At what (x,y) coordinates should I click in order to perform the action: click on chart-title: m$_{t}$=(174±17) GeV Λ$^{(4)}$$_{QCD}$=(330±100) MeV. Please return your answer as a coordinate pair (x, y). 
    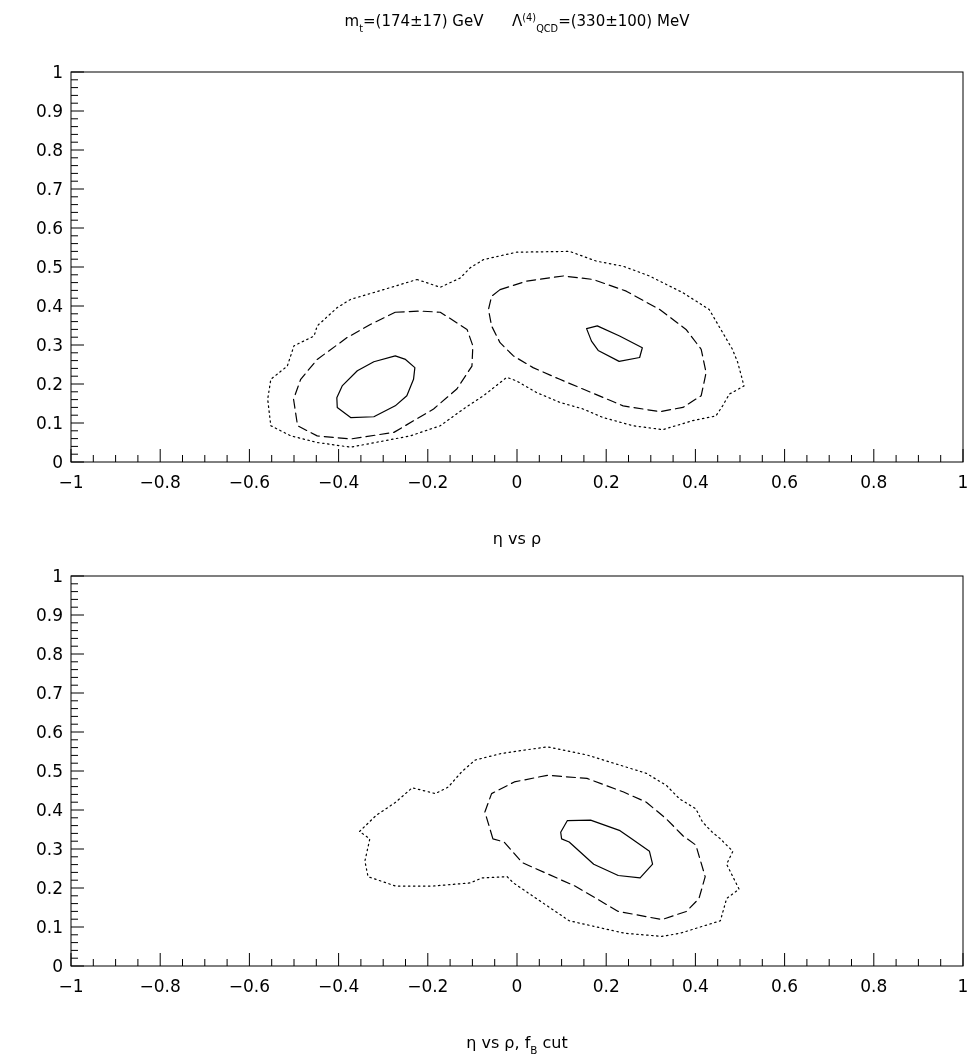
    Looking at the image, I should click on (517, 22).